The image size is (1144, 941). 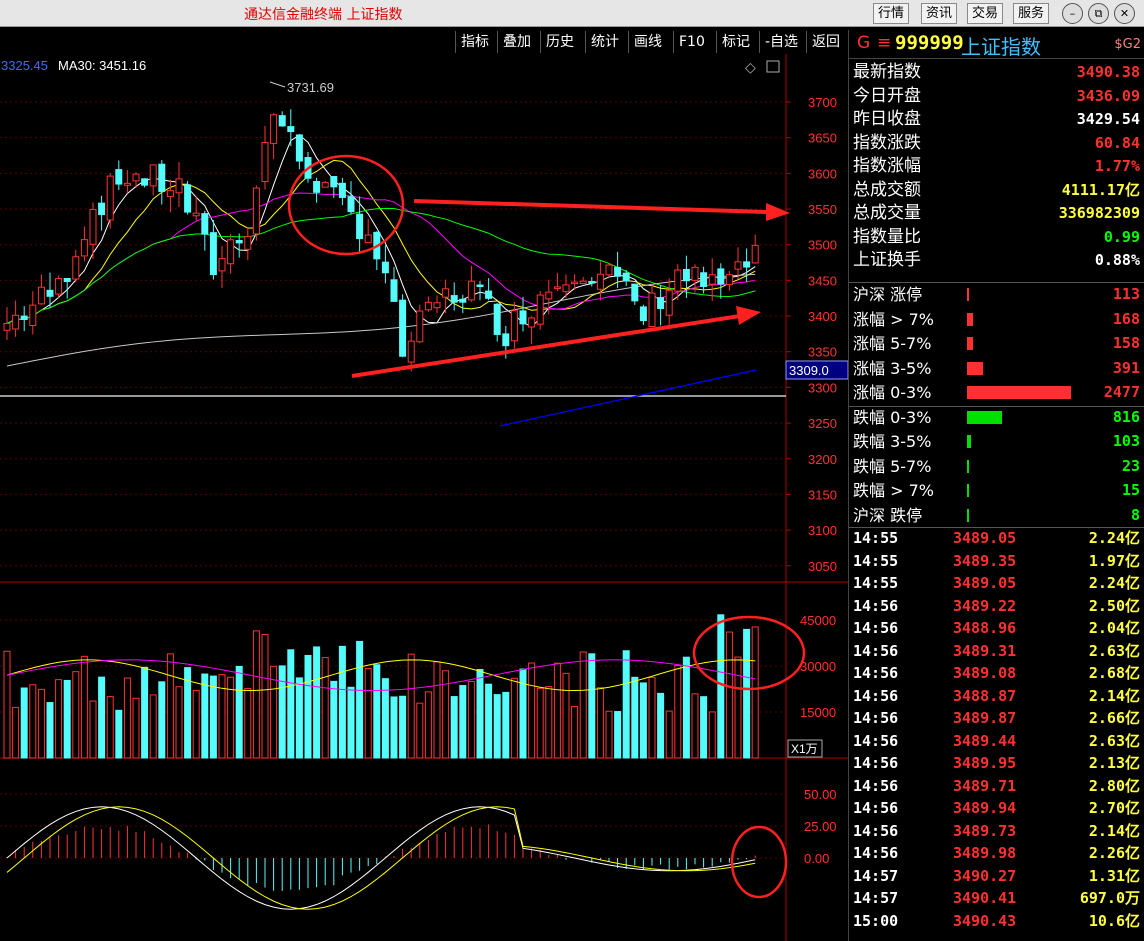 What do you see at coordinates (1124, 13) in the screenshot?
I see `close-icon: ✕` at bounding box center [1124, 13].